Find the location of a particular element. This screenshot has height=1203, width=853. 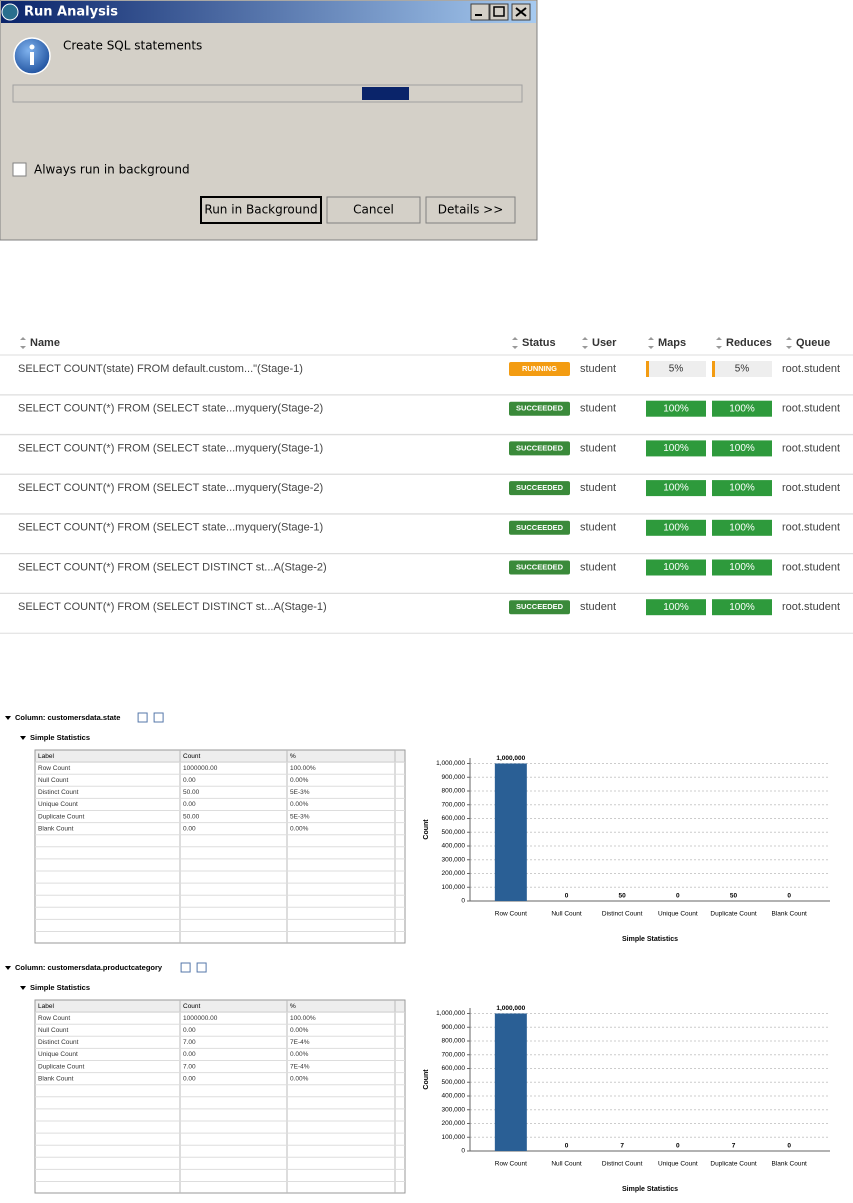

button-label: Run in Background is located at coordinates (260, 210).